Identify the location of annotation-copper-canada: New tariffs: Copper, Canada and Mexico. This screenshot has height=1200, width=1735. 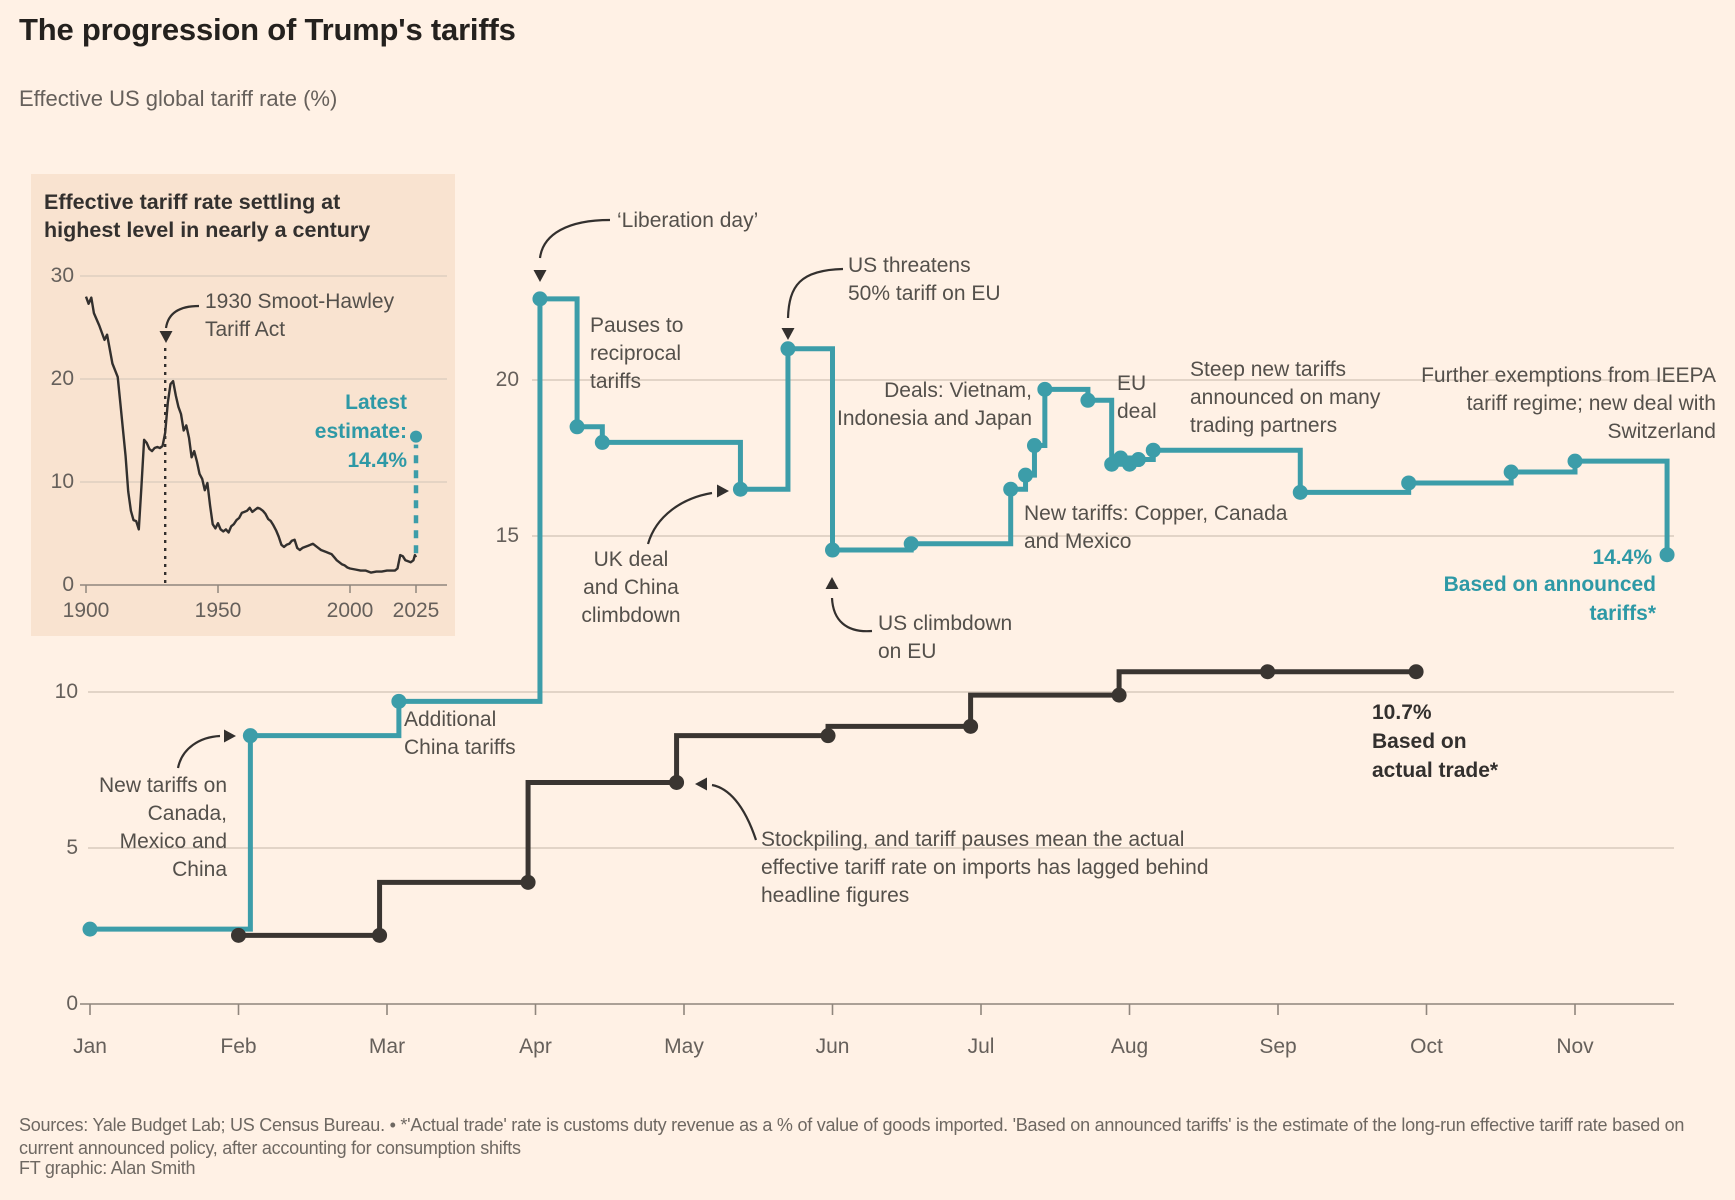
(1156, 527).